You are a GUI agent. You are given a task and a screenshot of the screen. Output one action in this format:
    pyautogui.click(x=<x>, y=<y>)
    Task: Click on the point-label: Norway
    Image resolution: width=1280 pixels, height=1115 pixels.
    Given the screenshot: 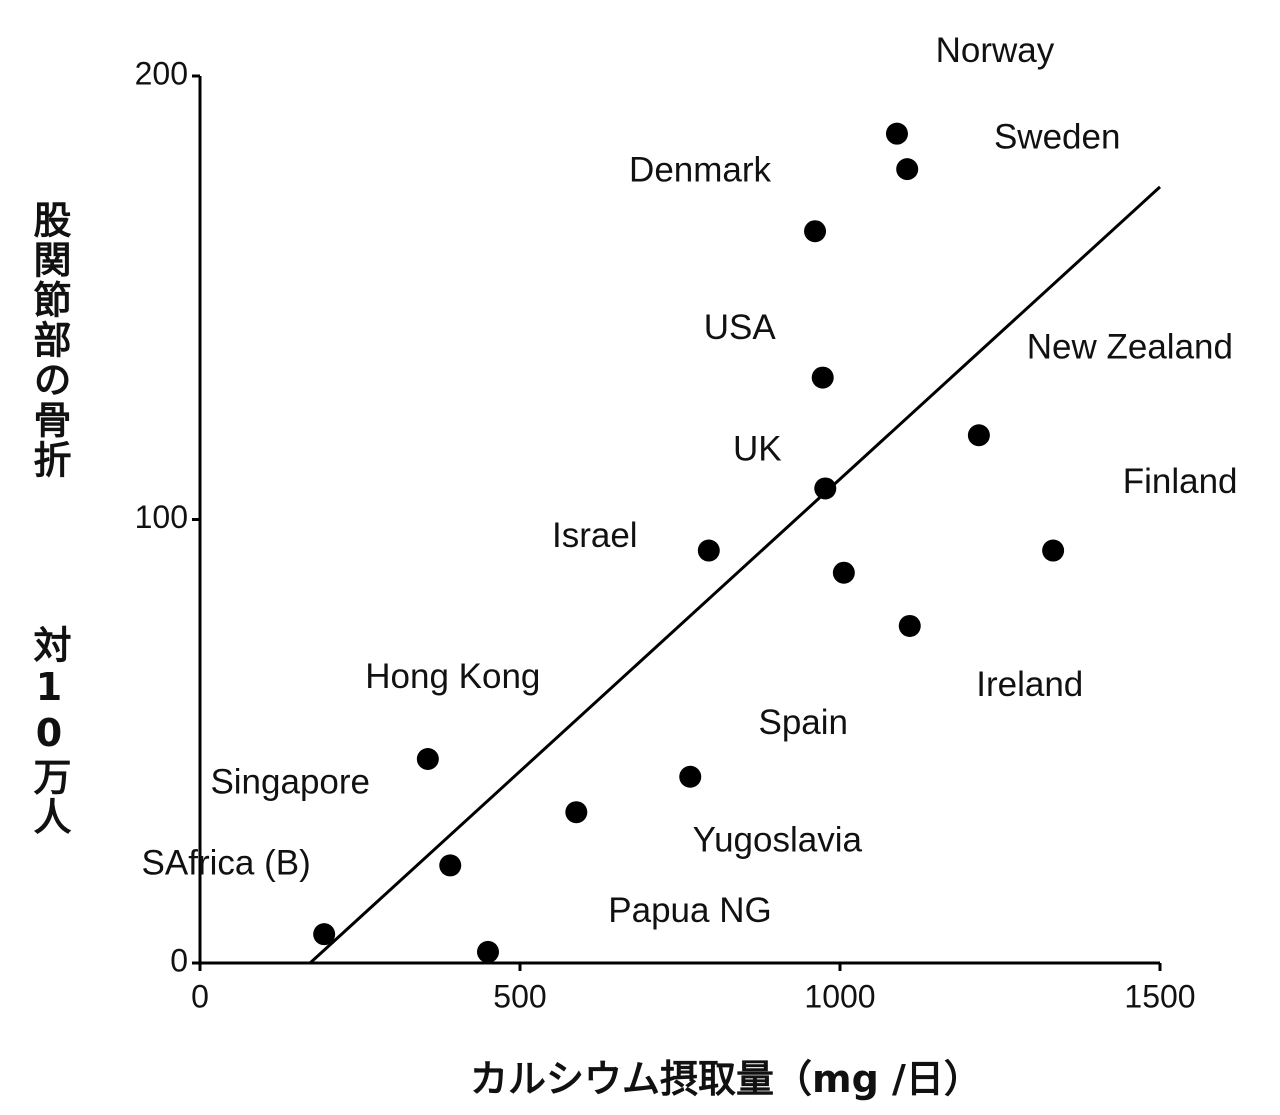 What is the action you would take?
    pyautogui.click(x=995, y=50)
    